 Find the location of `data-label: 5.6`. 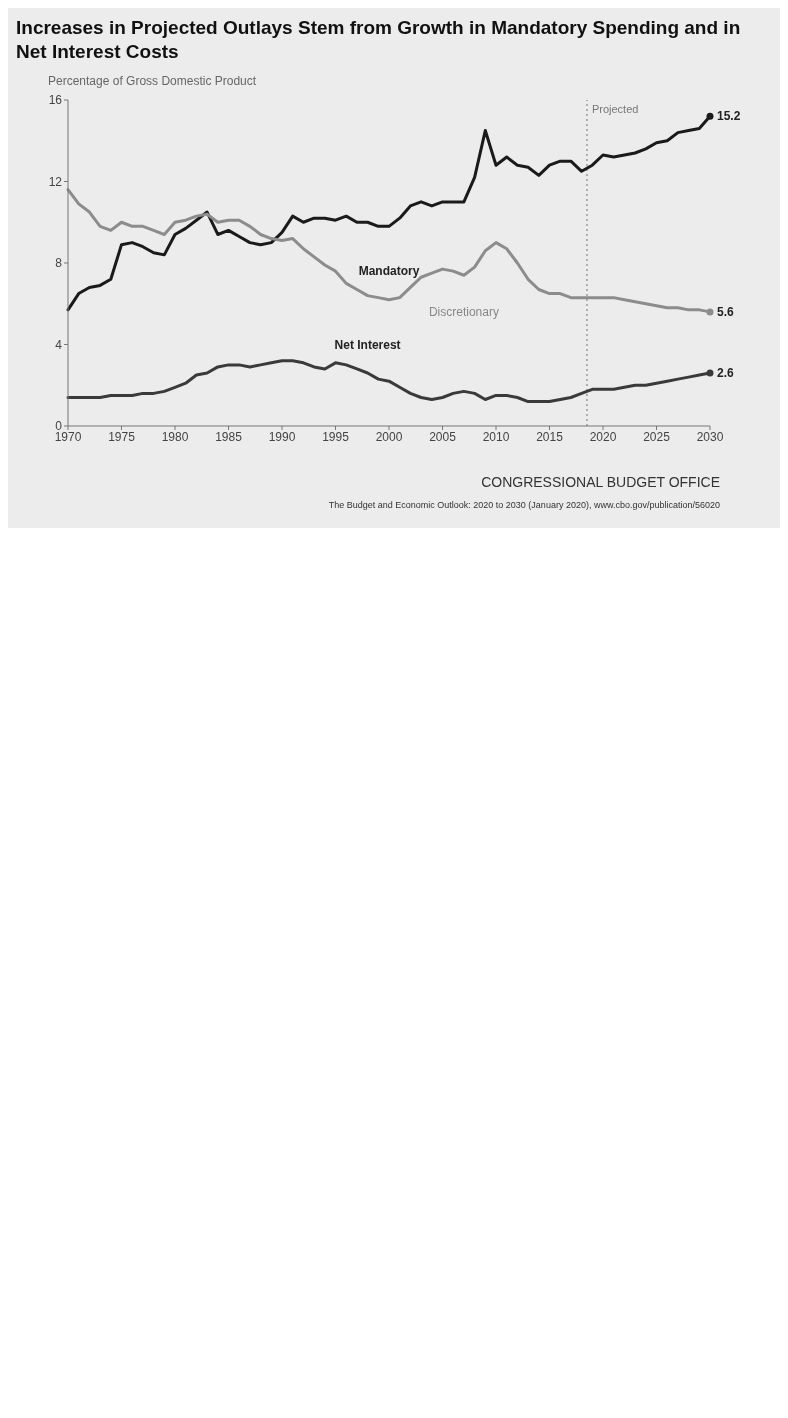

data-label: 5.6 is located at coordinates (726, 311).